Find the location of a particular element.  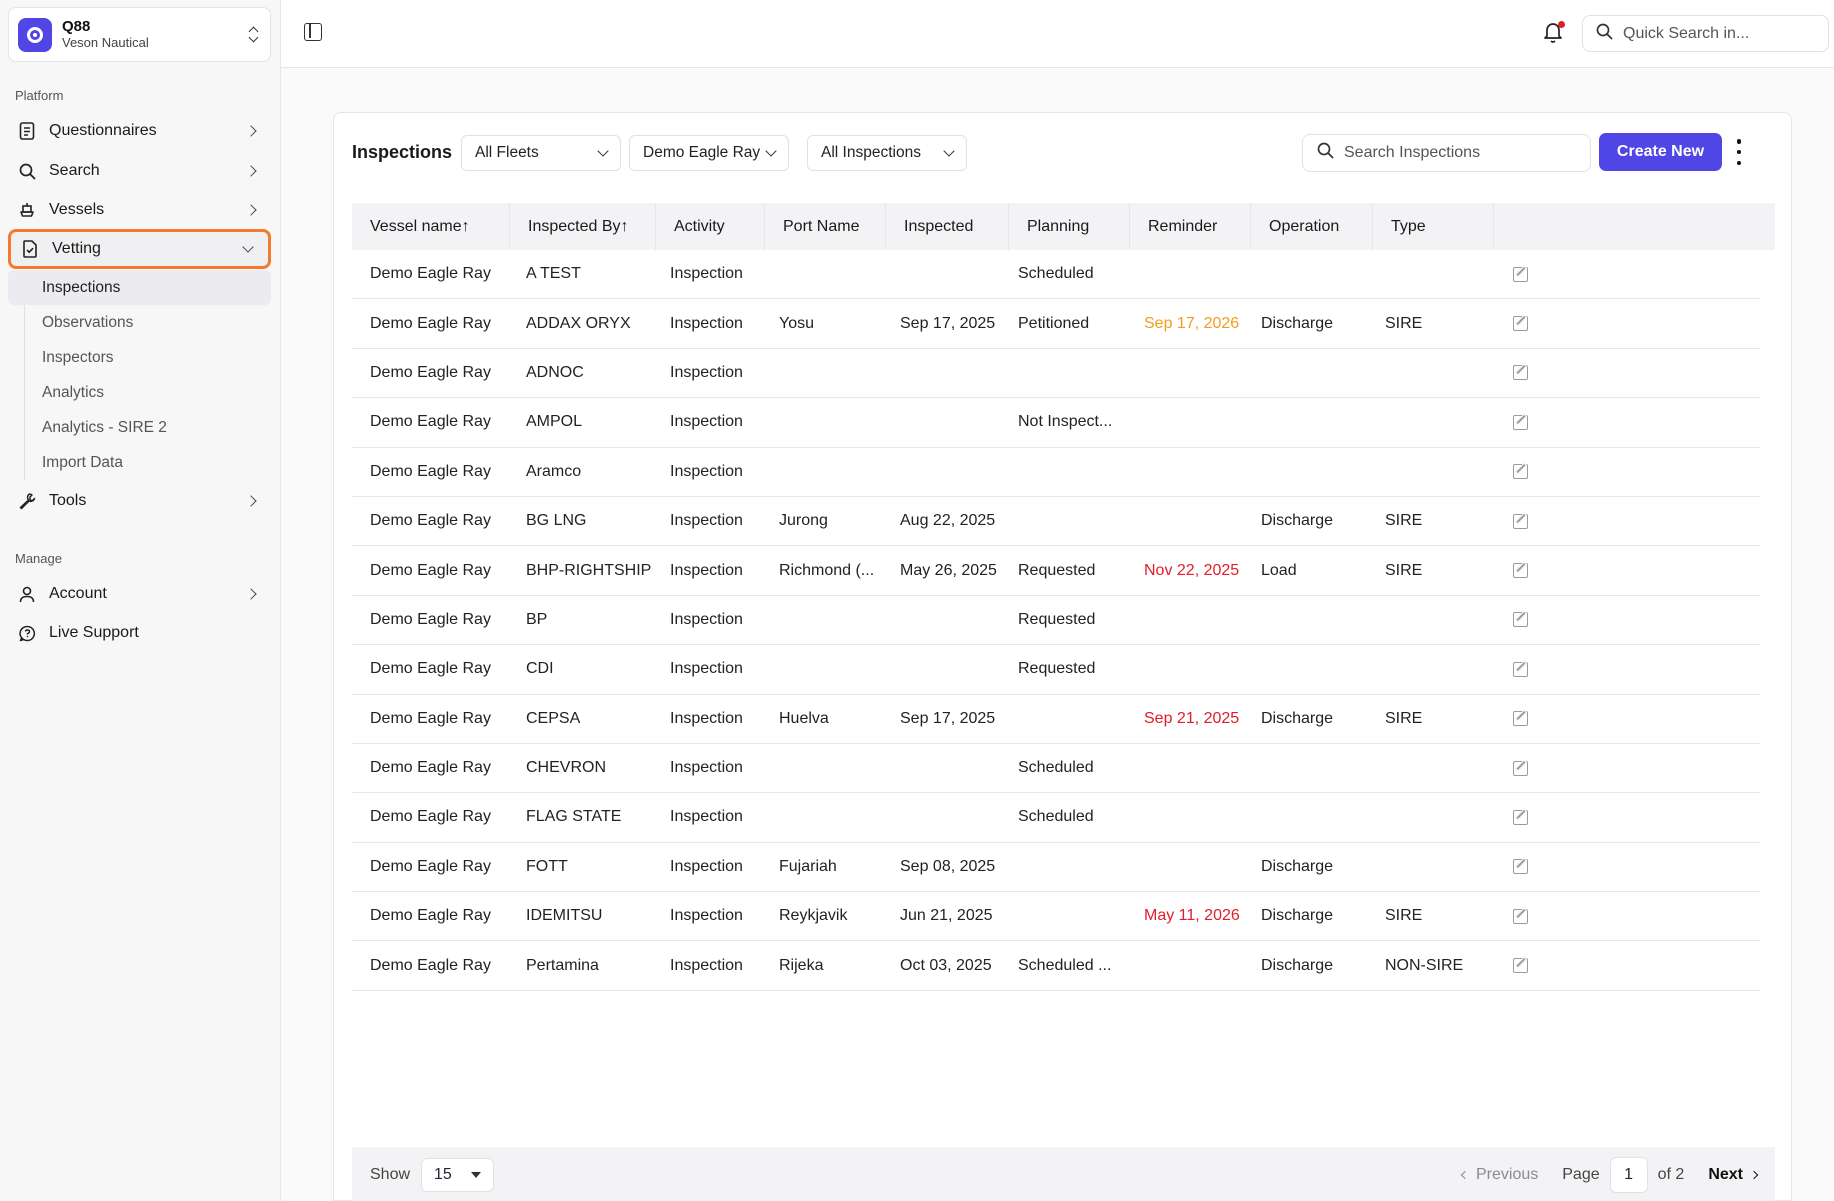

notifications-bell-icon is located at coordinates (1554, 33).